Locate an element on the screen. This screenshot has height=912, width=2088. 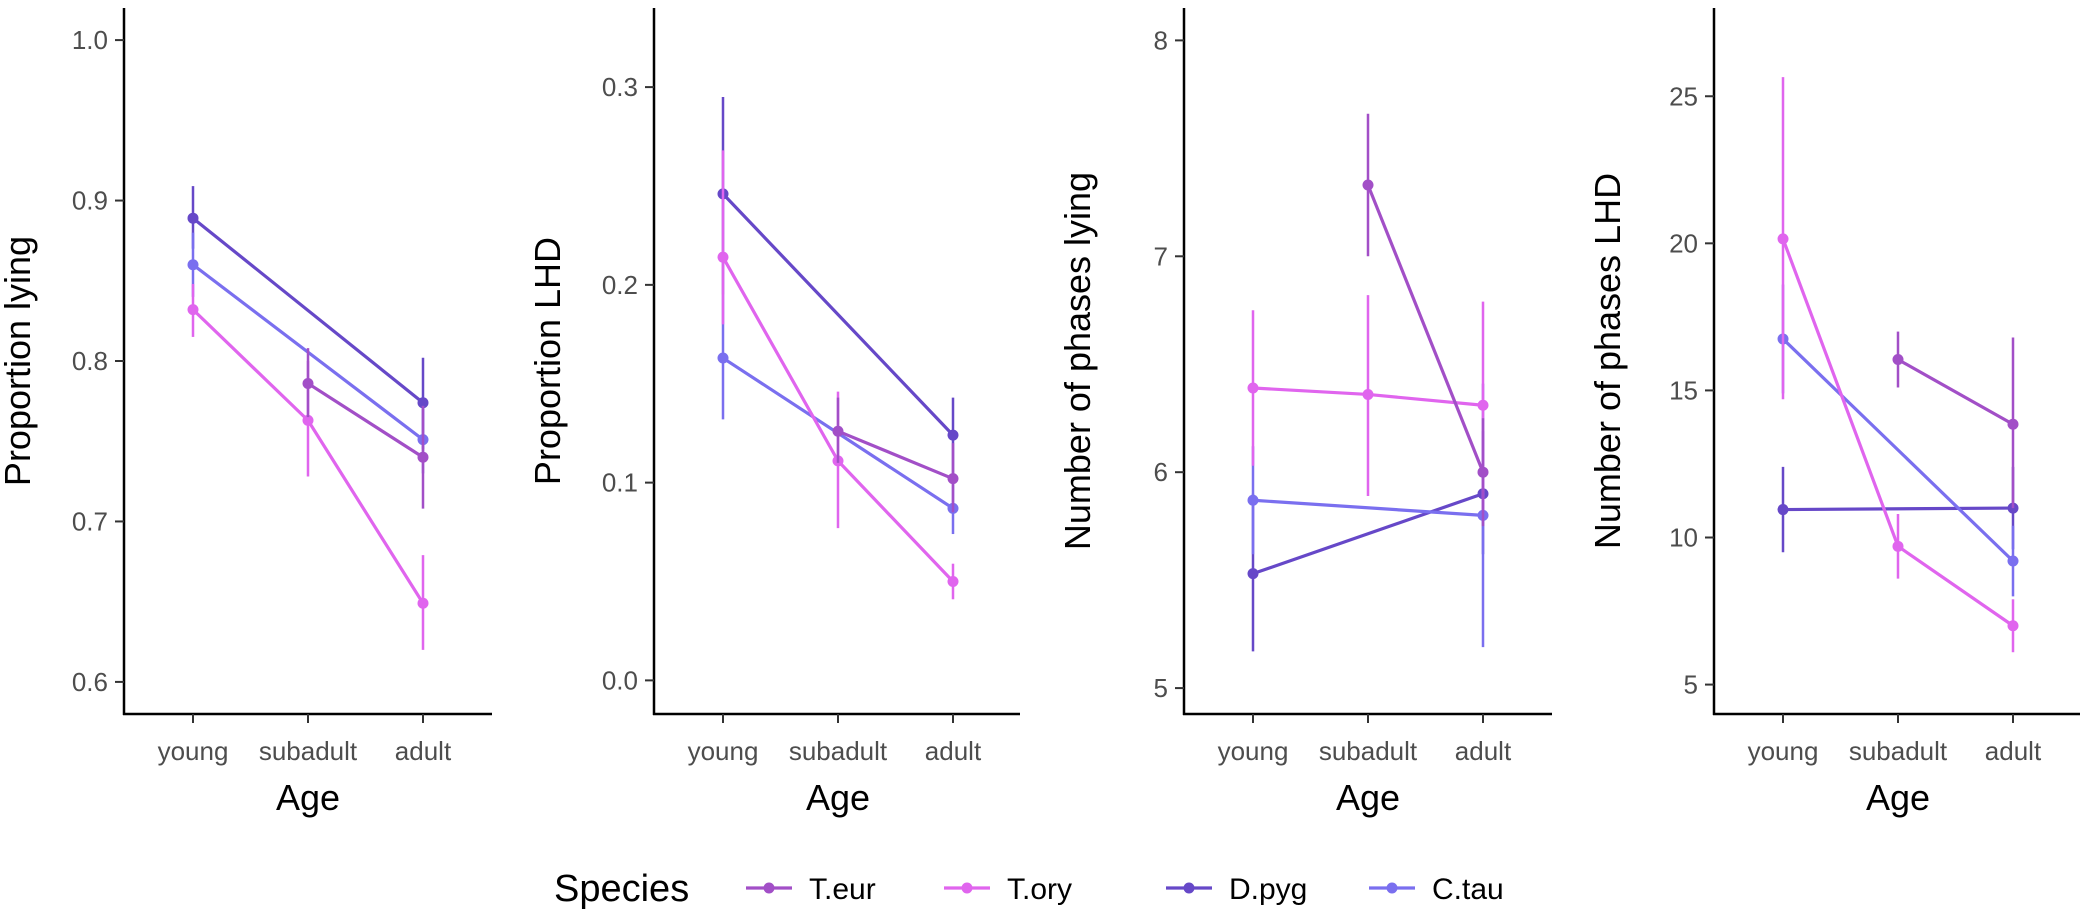
legend-item-t-ory: T.ory is located at coordinates (1008, 889).